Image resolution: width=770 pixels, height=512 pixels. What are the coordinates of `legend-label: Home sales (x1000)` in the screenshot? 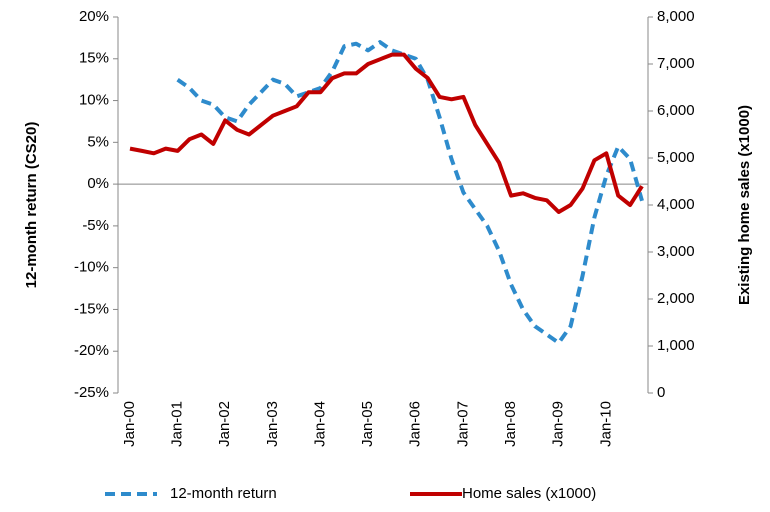 It's located at (529, 493).